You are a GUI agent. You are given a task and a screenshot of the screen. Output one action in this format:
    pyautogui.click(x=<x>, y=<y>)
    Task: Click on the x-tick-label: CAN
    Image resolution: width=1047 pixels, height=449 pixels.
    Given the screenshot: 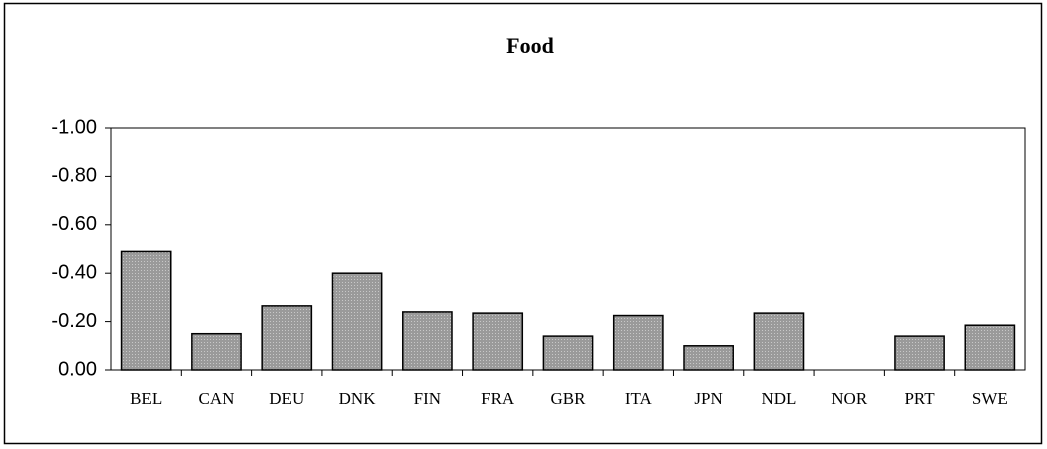 What is the action you would take?
    pyautogui.click(x=217, y=398)
    